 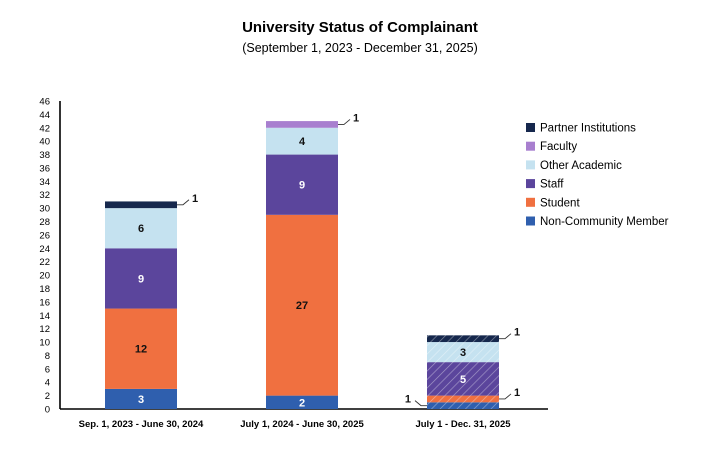 What do you see at coordinates (47, 369) in the screenshot?
I see `y-tick-label: 6` at bounding box center [47, 369].